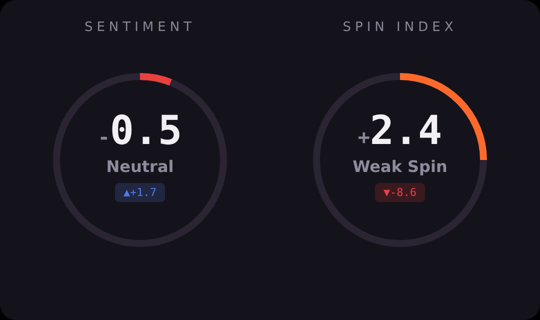 The height and width of the screenshot is (320, 540). I want to click on text: Weak Spin, so click(400, 166).